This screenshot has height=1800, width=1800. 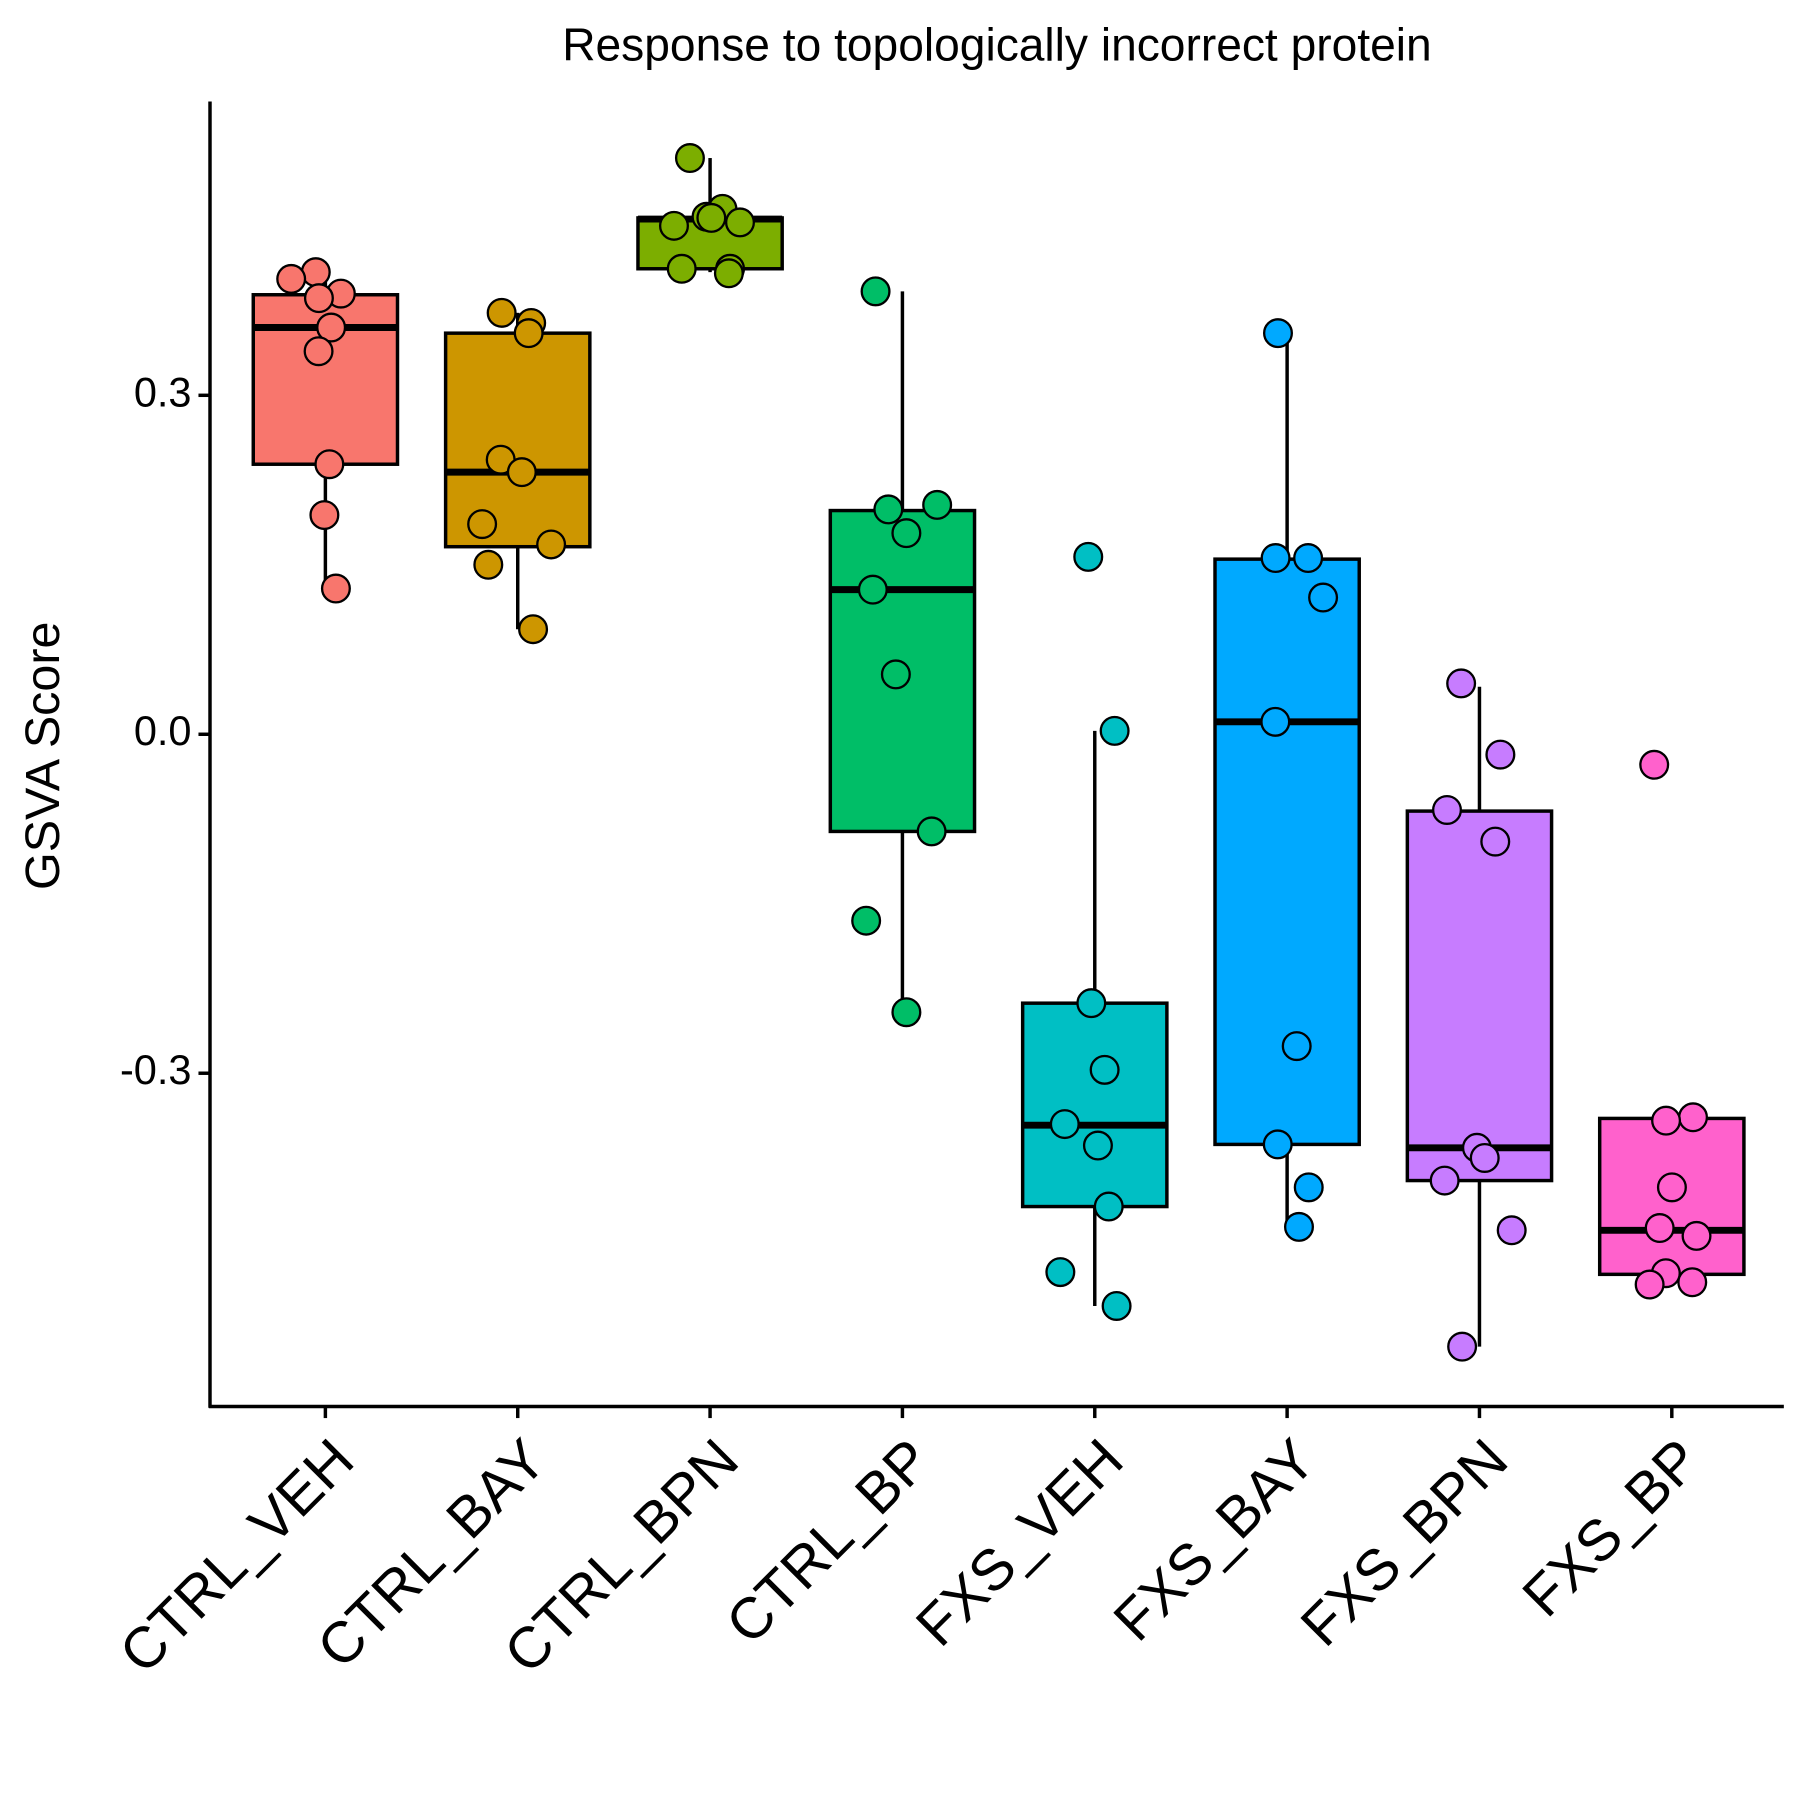 What do you see at coordinates (828, 1541) in the screenshot?
I see `x-tick-label: CTRL_BP` at bounding box center [828, 1541].